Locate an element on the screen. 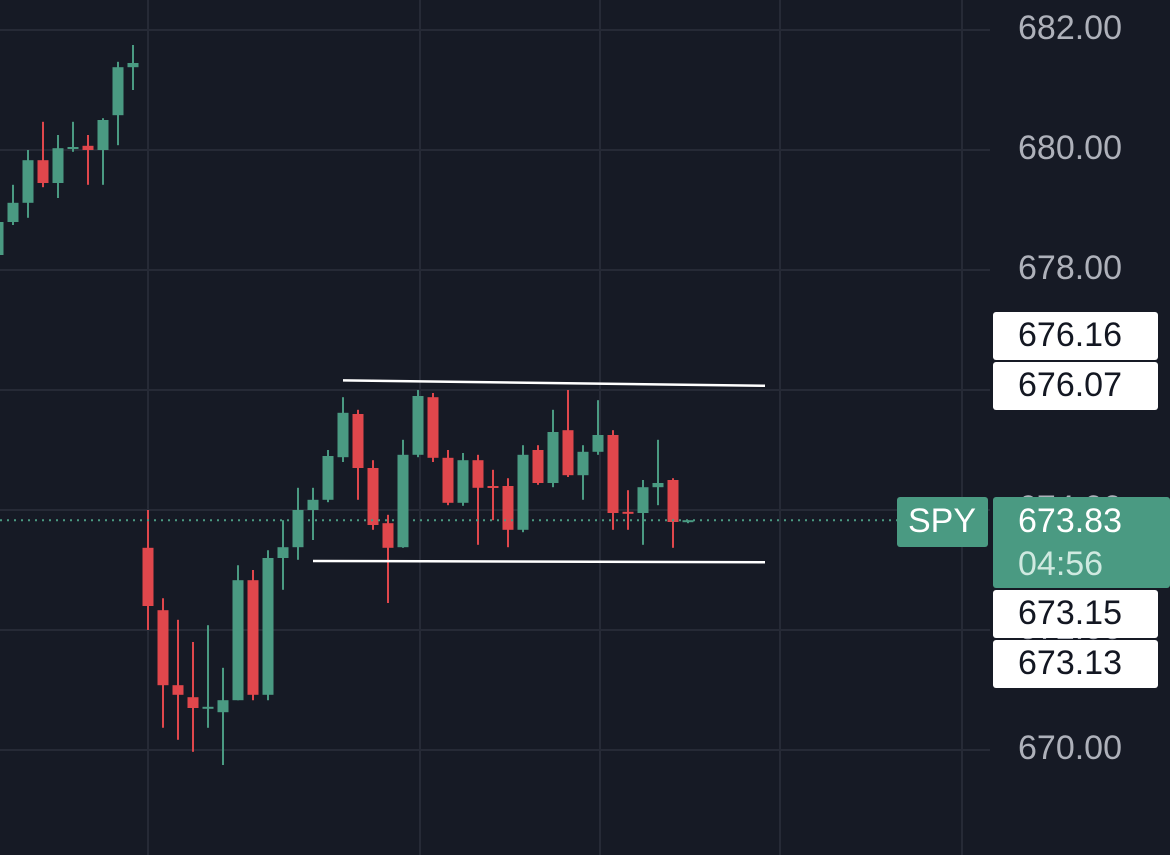 The image size is (1170, 855). y-tick-label: 678.00 is located at coordinates (1070, 268).